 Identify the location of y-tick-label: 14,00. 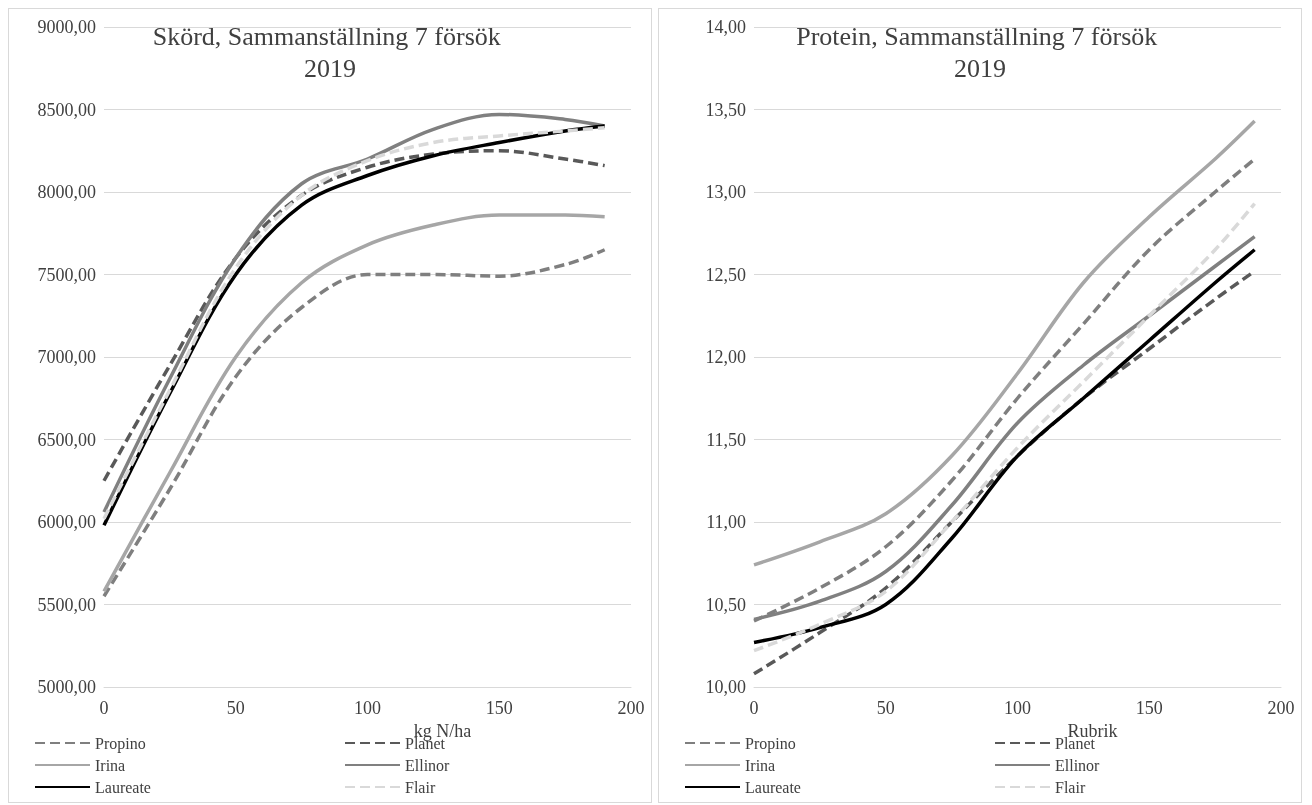
(725, 27).